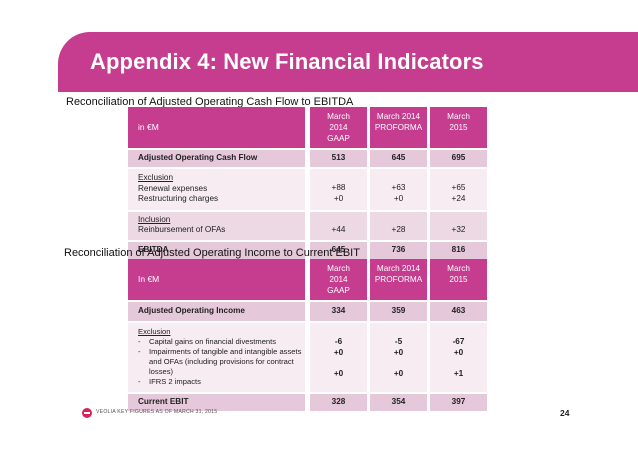 This screenshot has height=451, width=638. What do you see at coordinates (307, 158) in the screenshot?
I see `table-row: Adjusted Operating Cash Flow 513 645 695` at bounding box center [307, 158].